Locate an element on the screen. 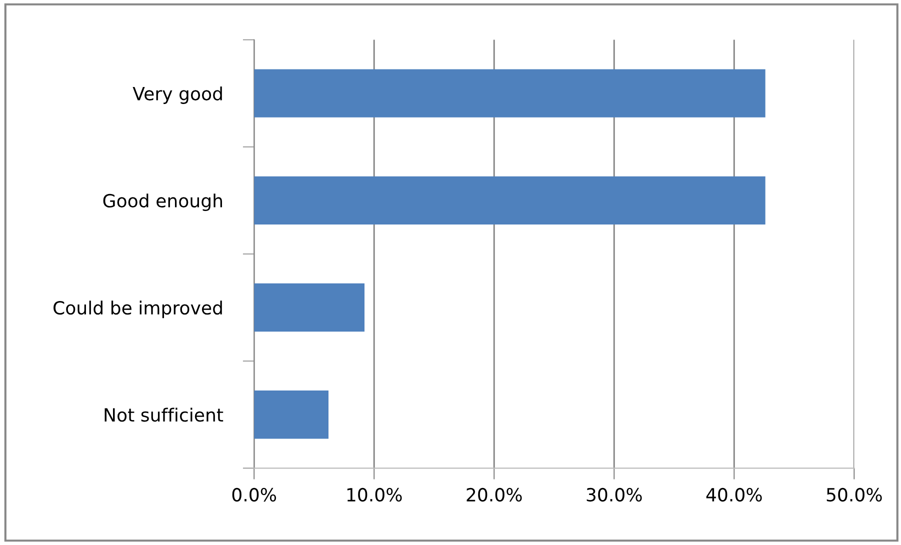 This screenshot has width=901, height=545. x-tick-label: 40.0% is located at coordinates (734, 495).